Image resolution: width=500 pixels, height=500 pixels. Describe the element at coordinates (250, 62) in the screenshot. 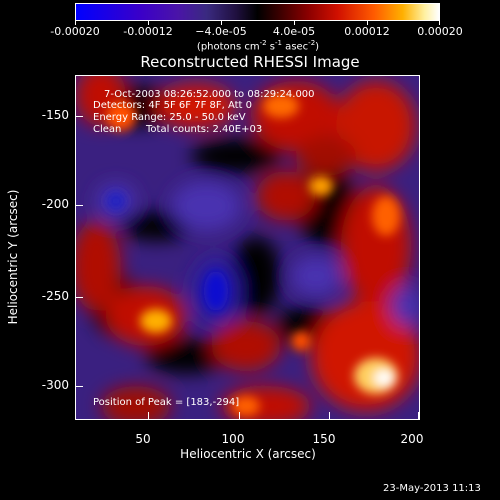

I see `plot-title: Reconstructed RHESSI Image` at that location.